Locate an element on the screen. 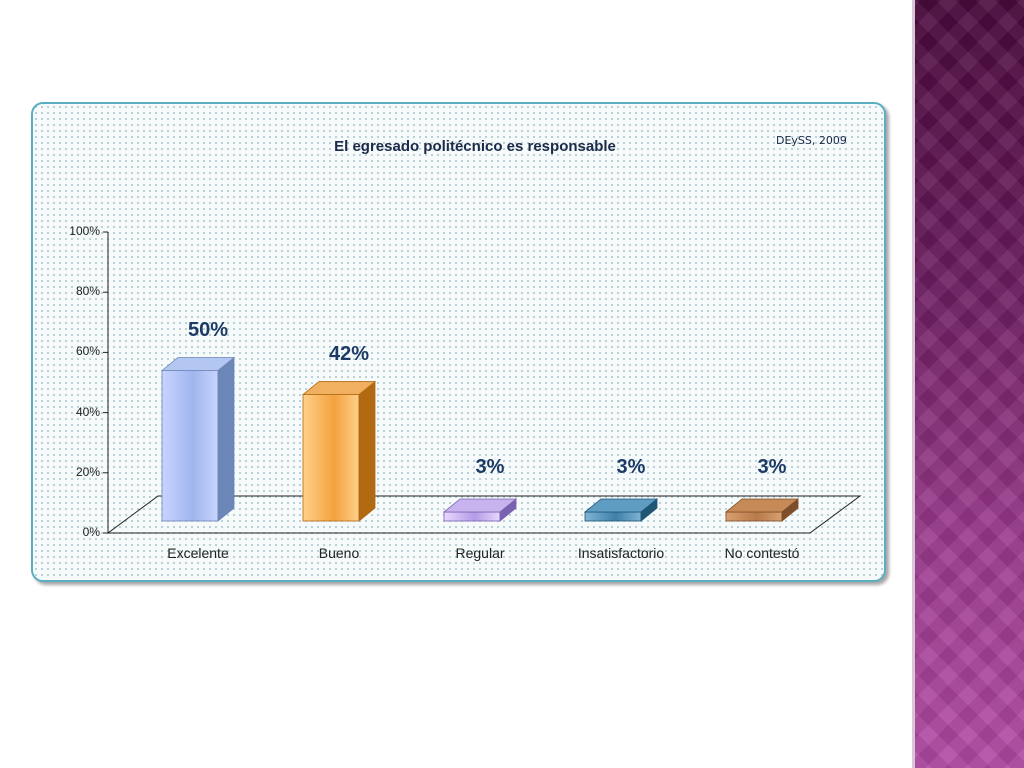 The width and height of the screenshot is (1024, 768). x-category-label: Bueno is located at coordinates (339, 553).